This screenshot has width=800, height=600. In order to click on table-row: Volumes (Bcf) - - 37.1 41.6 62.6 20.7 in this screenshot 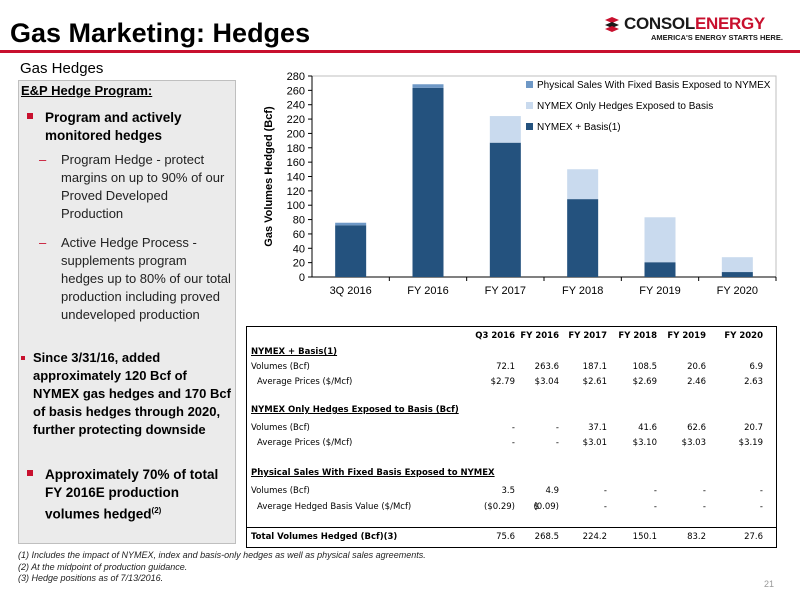, I will do `click(511, 430)`.